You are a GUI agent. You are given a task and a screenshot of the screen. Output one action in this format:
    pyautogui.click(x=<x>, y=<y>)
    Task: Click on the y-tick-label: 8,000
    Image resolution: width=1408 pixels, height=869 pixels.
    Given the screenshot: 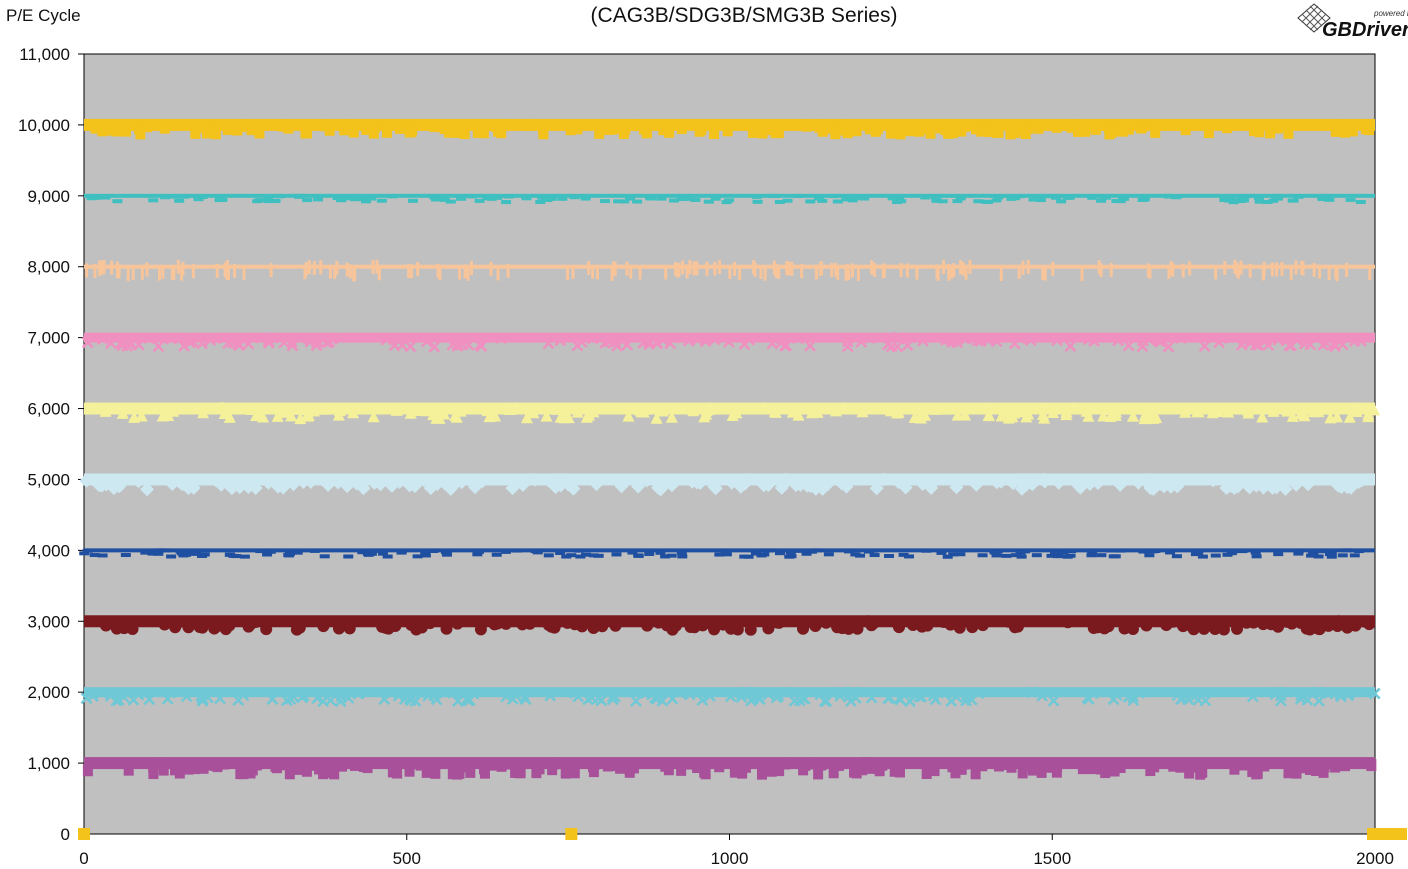 What is the action you would take?
    pyautogui.click(x=48, y=267)
    